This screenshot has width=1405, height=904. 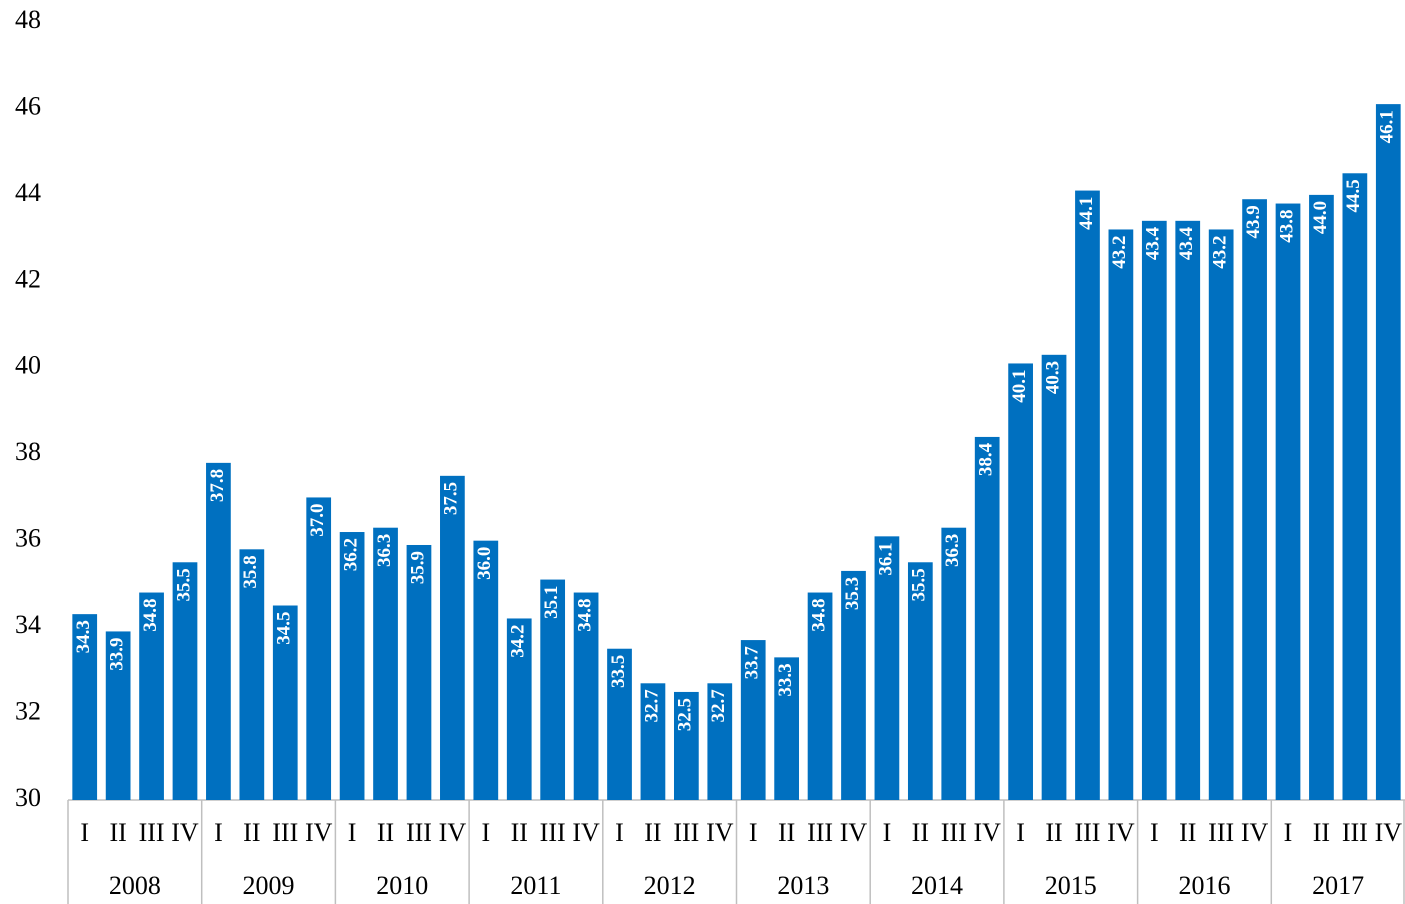 I want to click on value-label: 37.0, so click(x=317, y=519).